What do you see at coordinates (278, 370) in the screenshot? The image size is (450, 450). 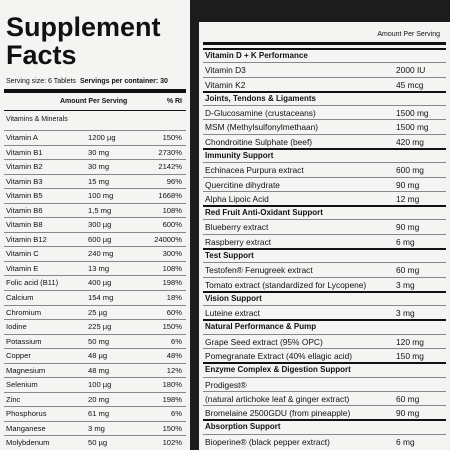 I see `section-title: Enzyme Complex & Digestion Support` at bounding box center [278, 370].